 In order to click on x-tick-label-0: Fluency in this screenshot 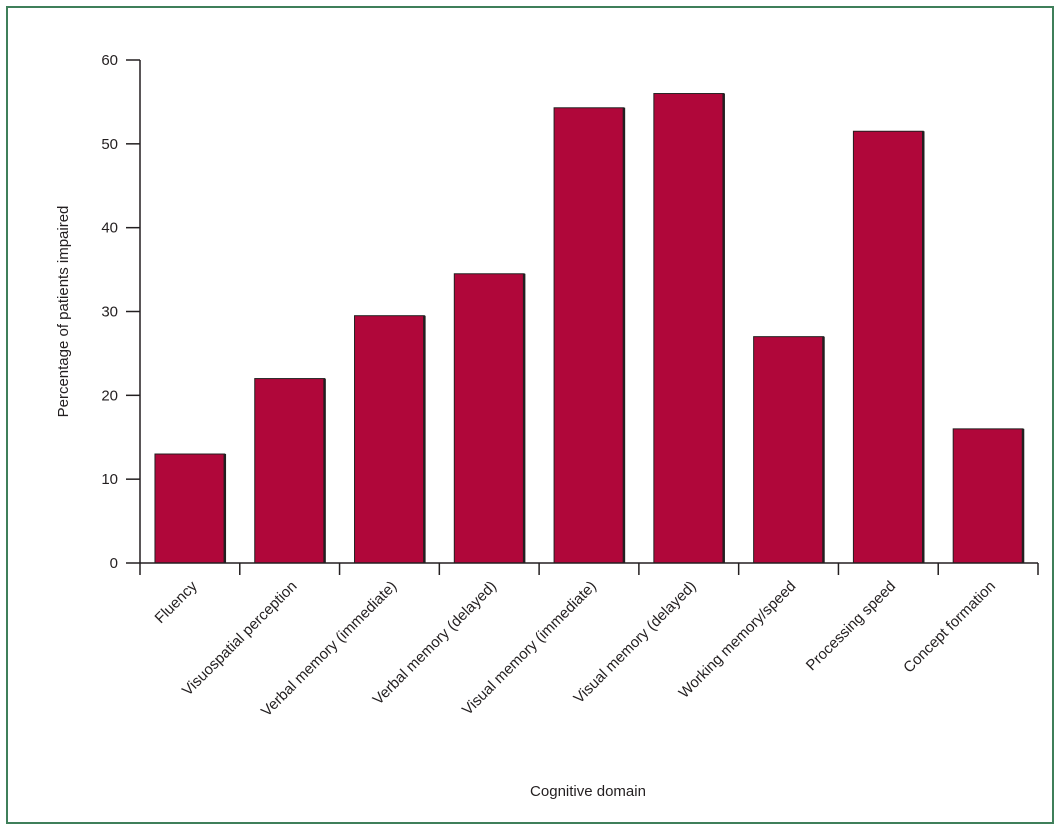, I will do `click(177, 602)`.